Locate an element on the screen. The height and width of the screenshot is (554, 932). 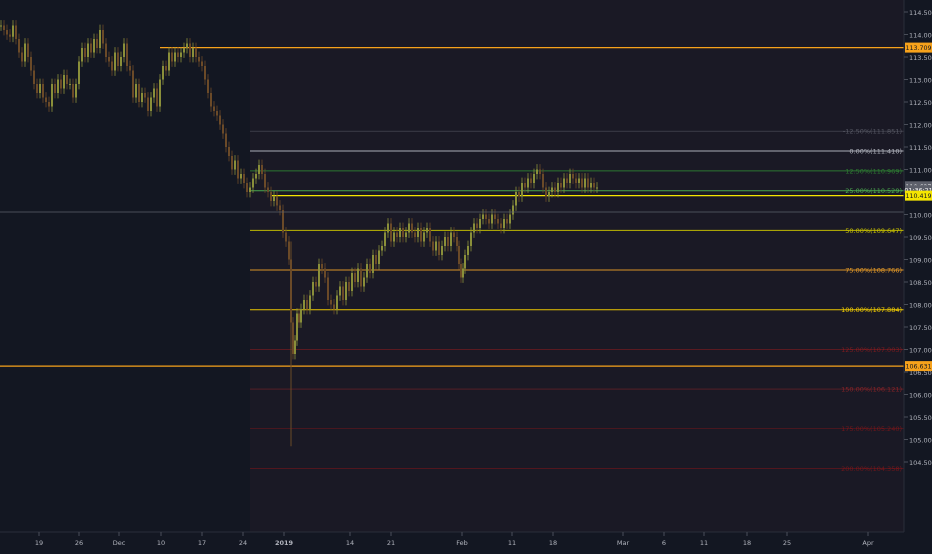
price-tick-label: 113.500 is located at coordinates (920, 58).